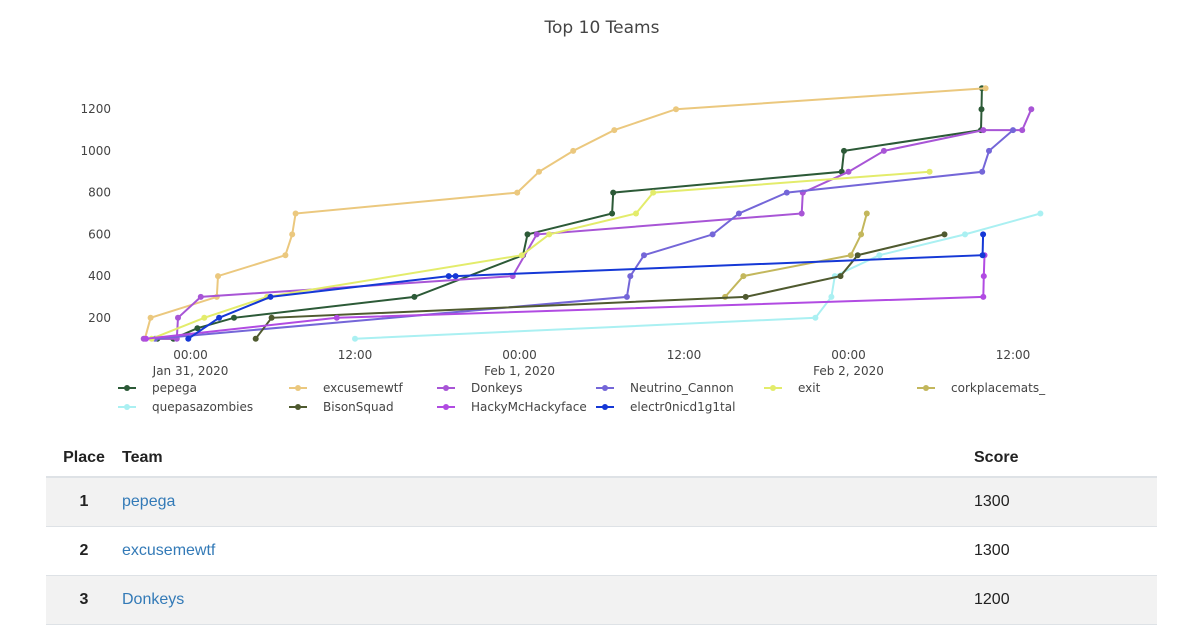 Image resolution: width=1200 pixels, height=641 pixels. I want to click on legend-label: quepasazombies, so click(202, 407).